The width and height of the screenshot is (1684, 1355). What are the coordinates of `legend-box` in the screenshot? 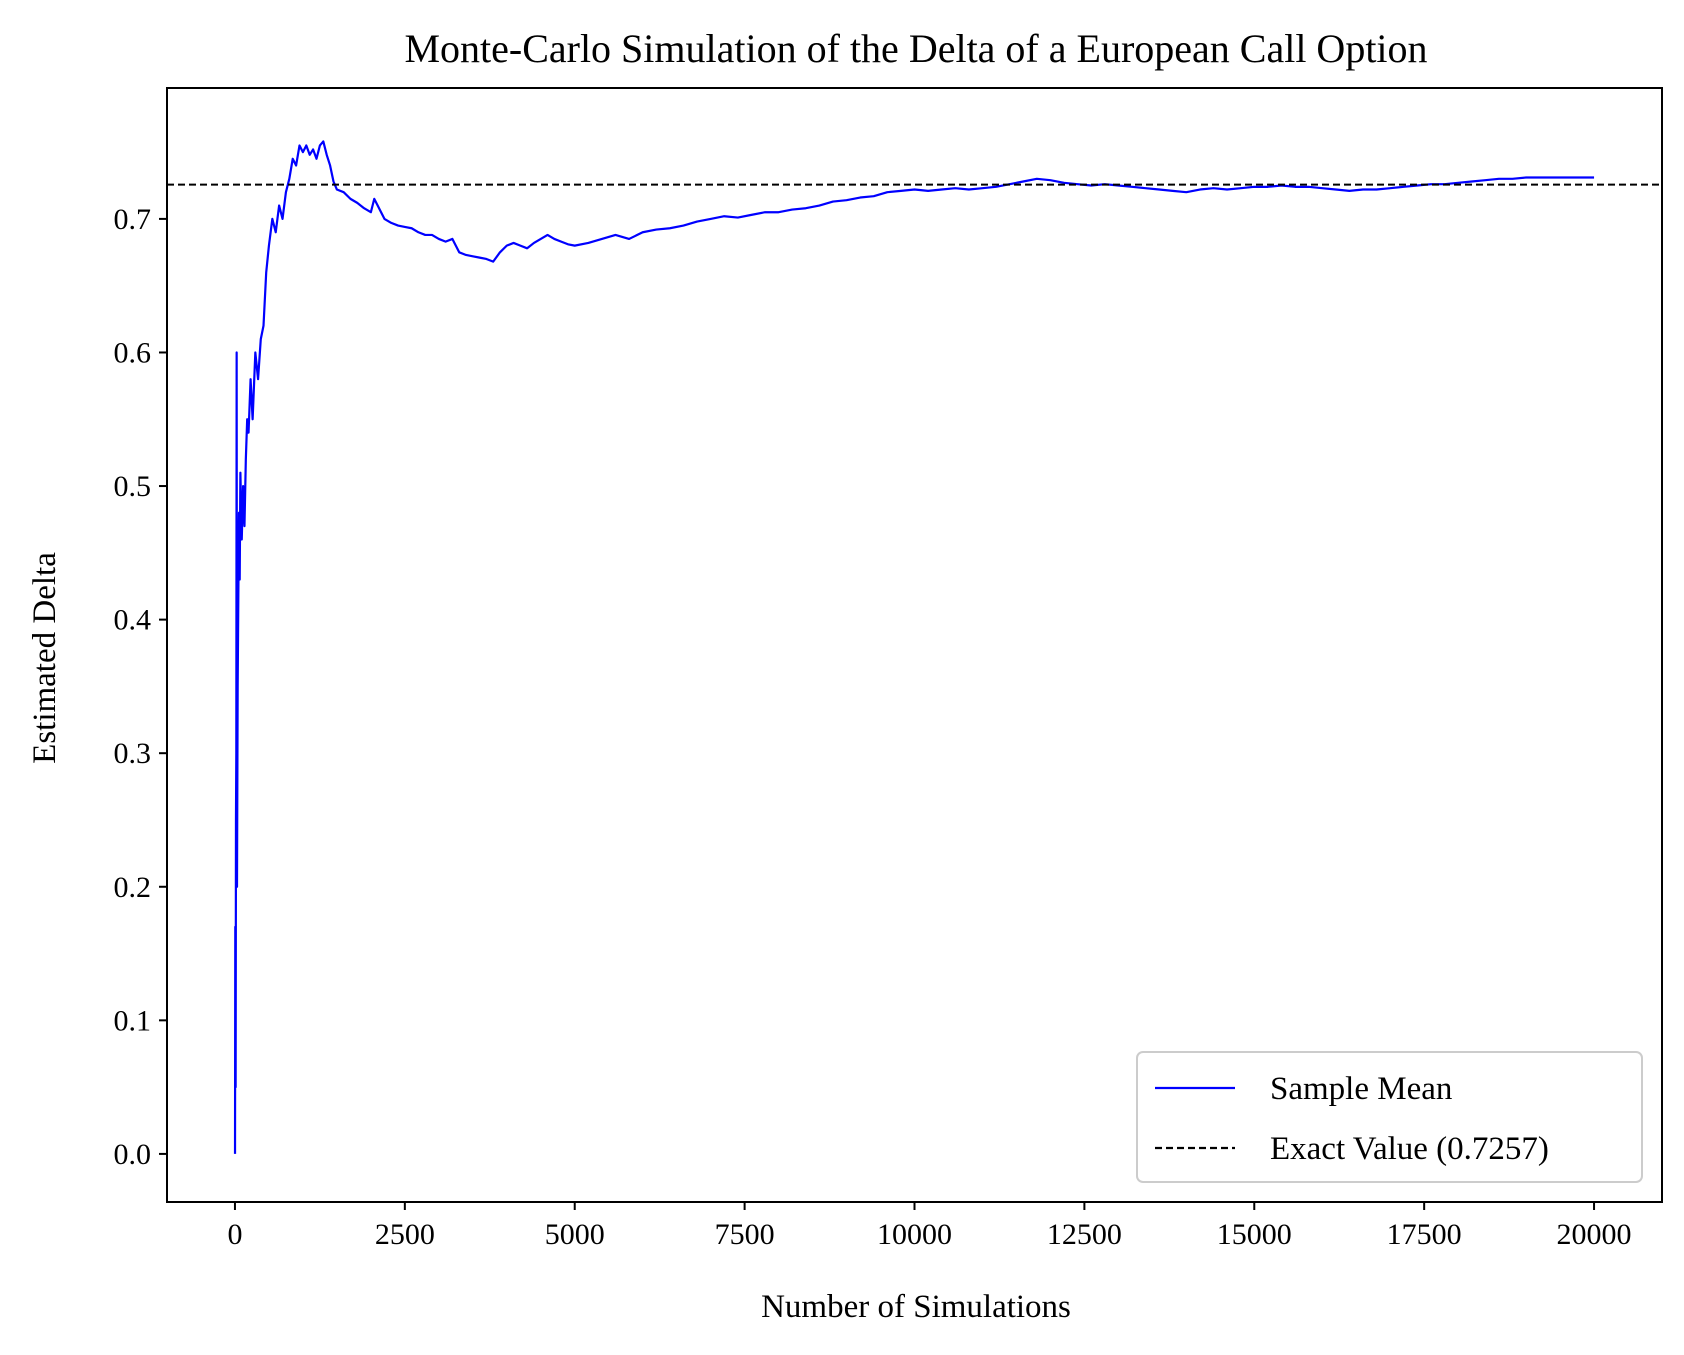 It's located at (1389, 1117).